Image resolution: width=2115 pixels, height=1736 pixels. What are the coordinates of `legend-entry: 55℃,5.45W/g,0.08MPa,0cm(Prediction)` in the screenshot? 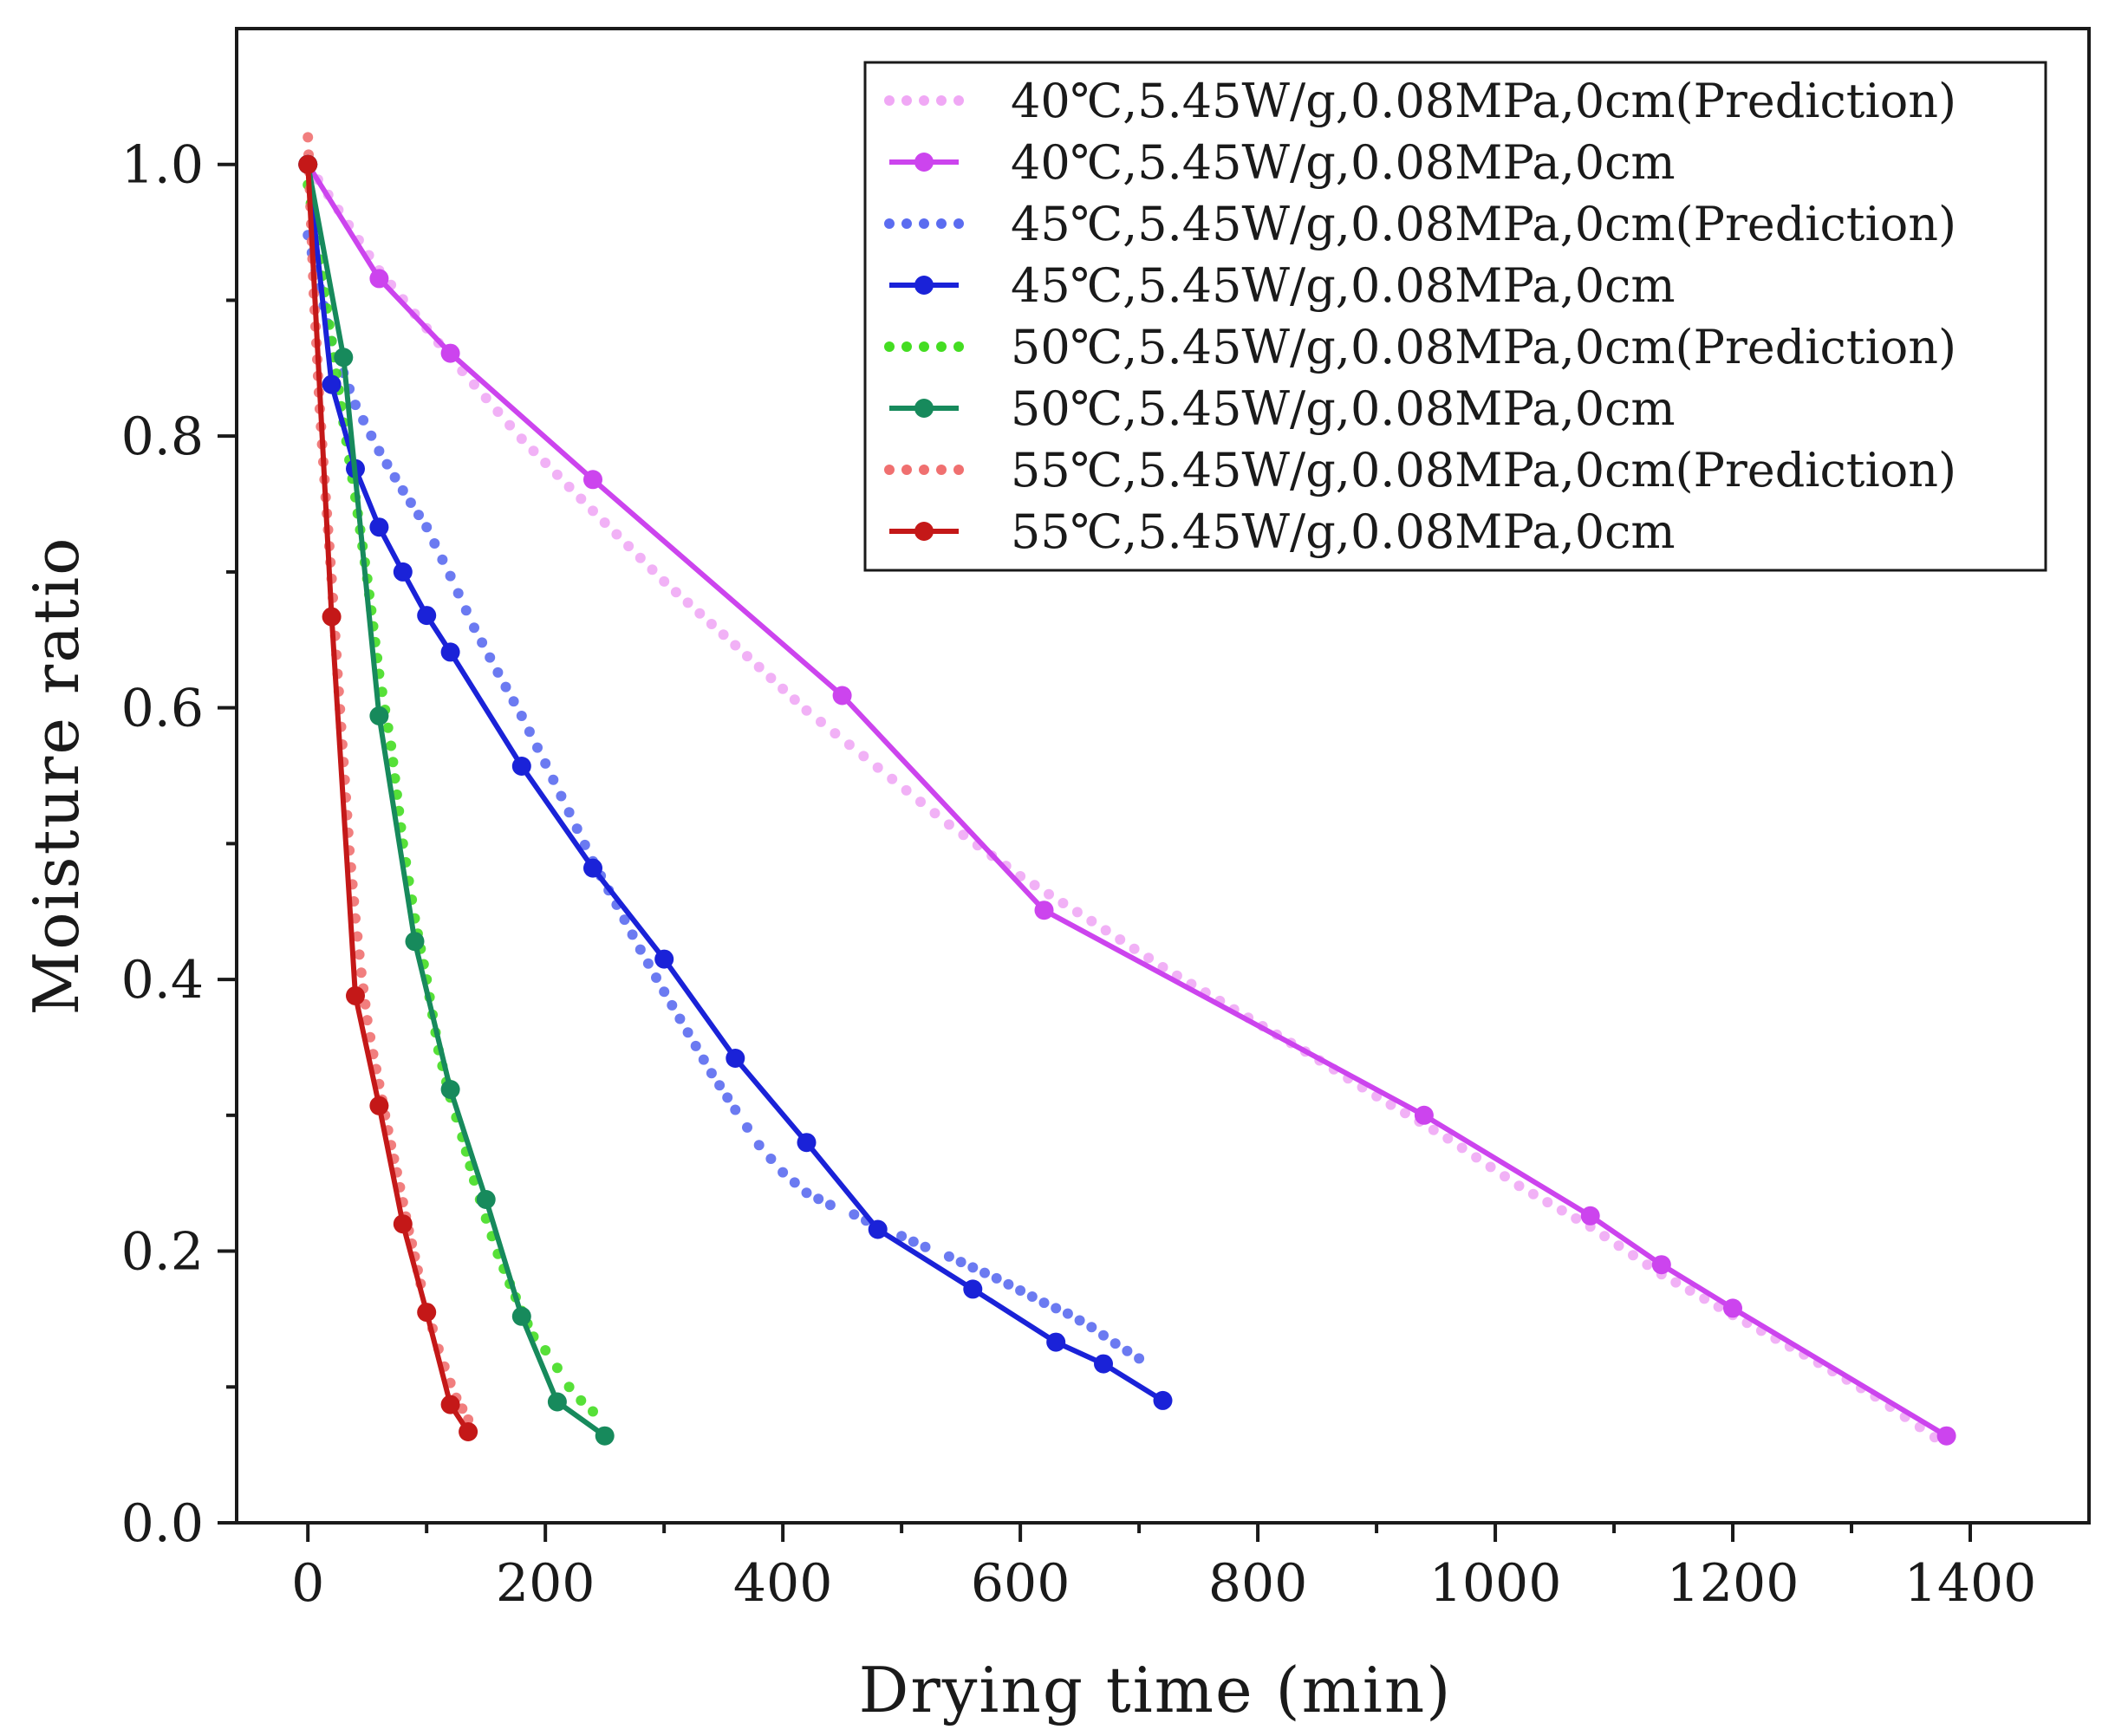 It's located at (1420, 470).